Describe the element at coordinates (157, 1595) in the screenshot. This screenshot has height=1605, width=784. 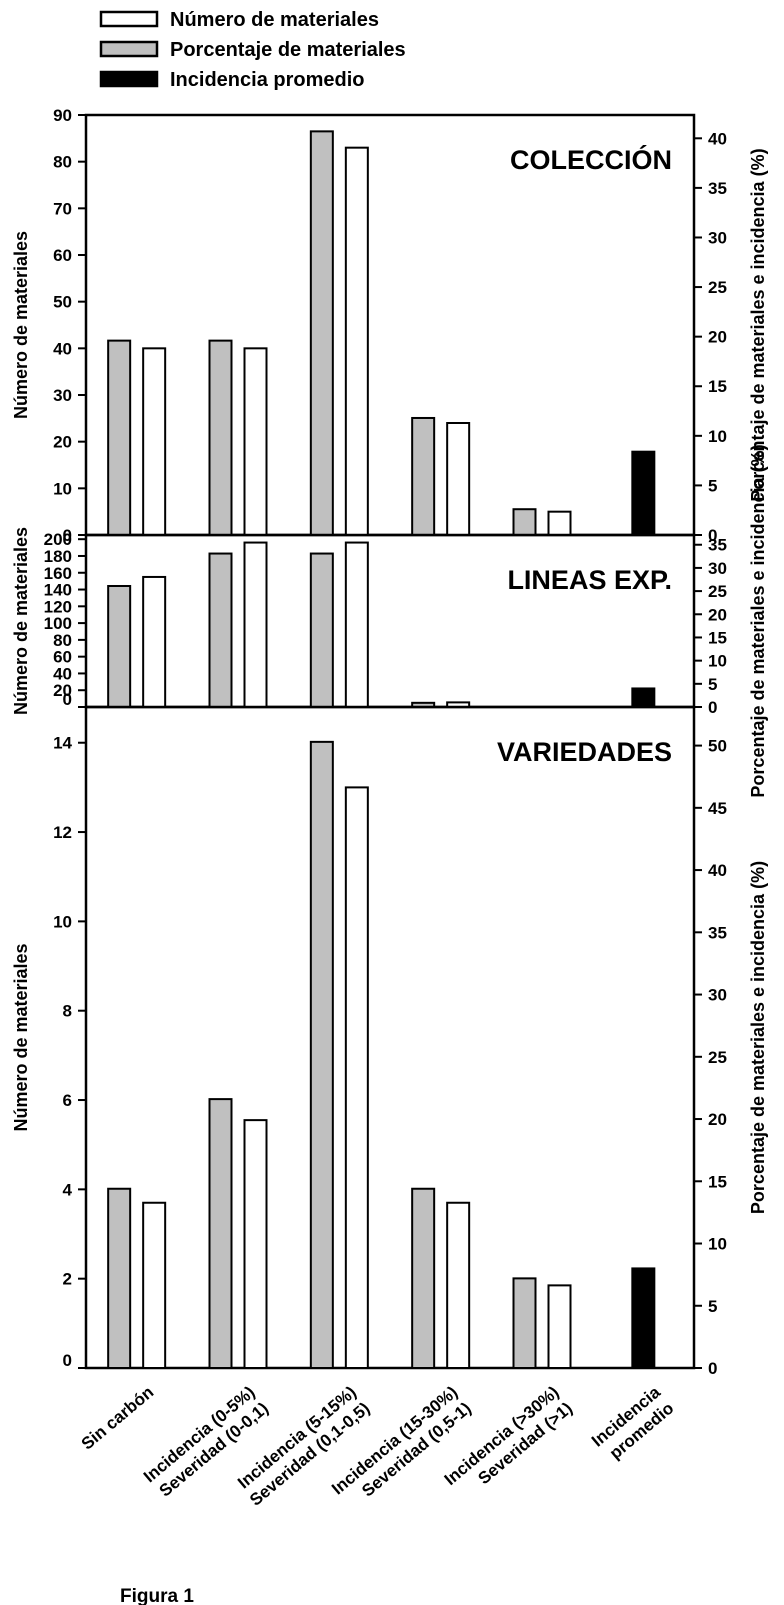
I see `figure-label: Figura 1` at that location.